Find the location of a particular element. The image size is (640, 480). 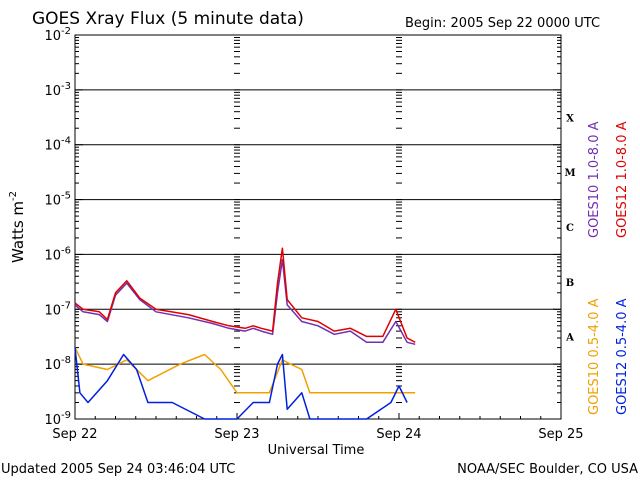

legend-entry: GOES12 0.5-4.0 A is located at coordinates (622, 356).